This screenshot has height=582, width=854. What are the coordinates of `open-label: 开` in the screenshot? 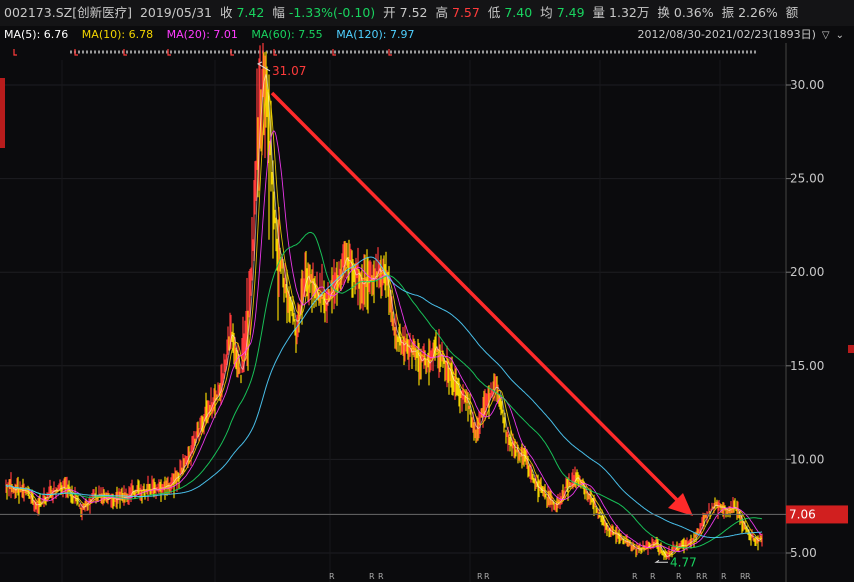 It's located at (389, 12).